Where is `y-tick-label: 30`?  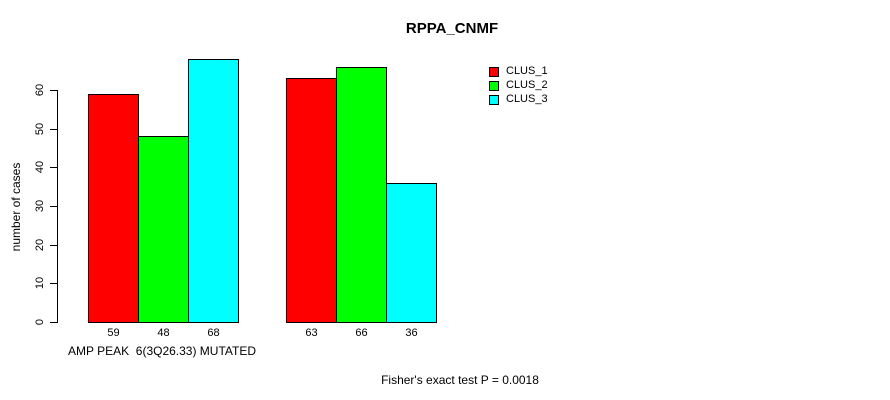 y-tick-label: 30 is located at coordinates (40, 206).